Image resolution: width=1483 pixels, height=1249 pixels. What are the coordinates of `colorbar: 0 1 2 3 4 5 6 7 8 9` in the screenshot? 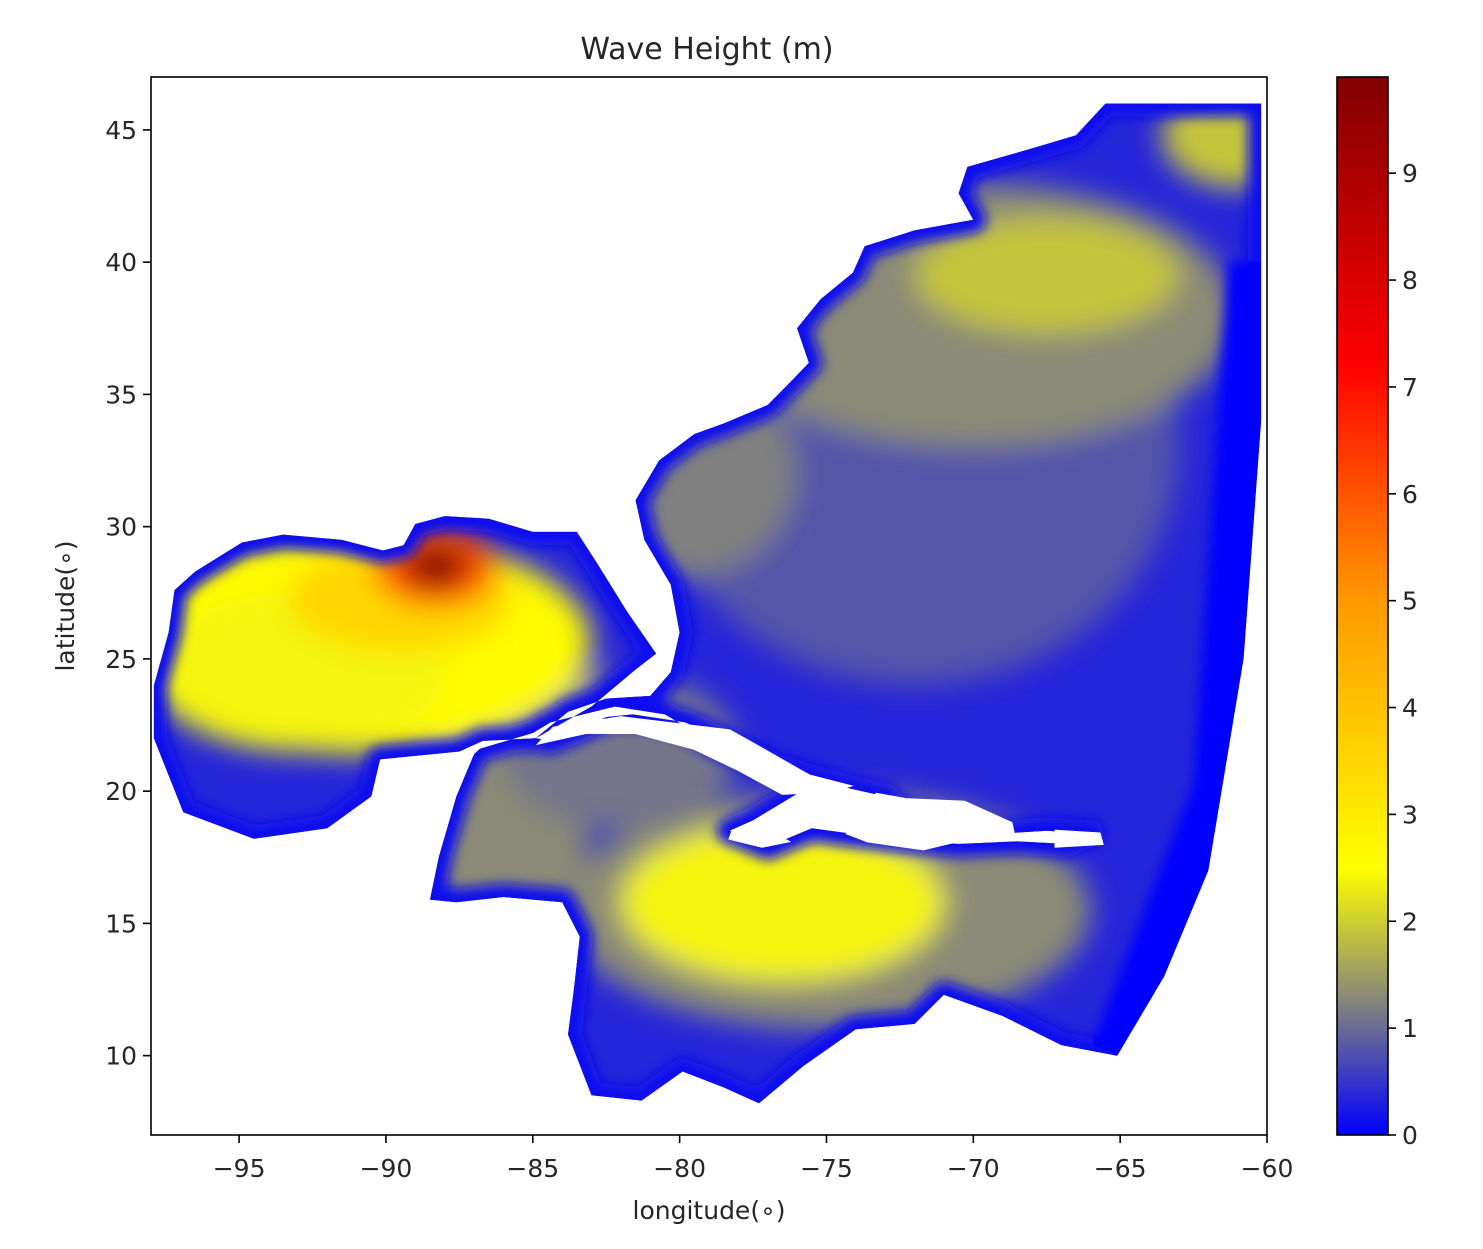 It's located at (1377, 613).